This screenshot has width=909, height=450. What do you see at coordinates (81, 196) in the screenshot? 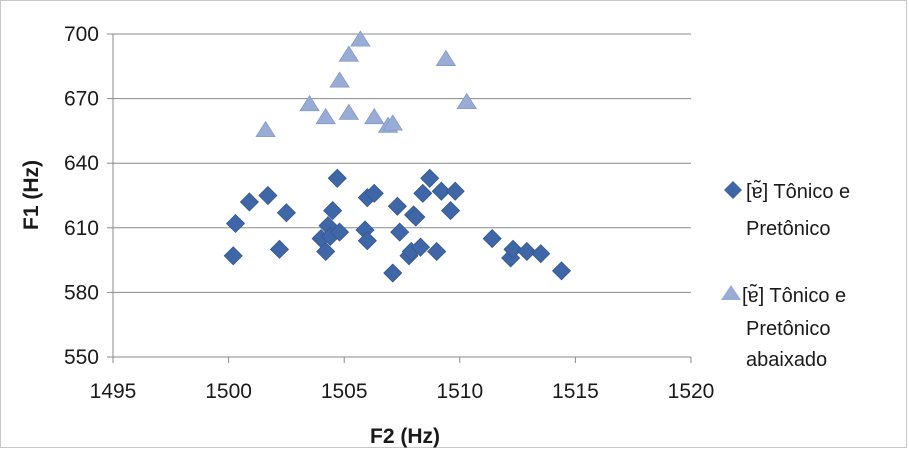
I see `y-tick-labels: 550 580 610 640 670 700` at bounding box center [81, 196].